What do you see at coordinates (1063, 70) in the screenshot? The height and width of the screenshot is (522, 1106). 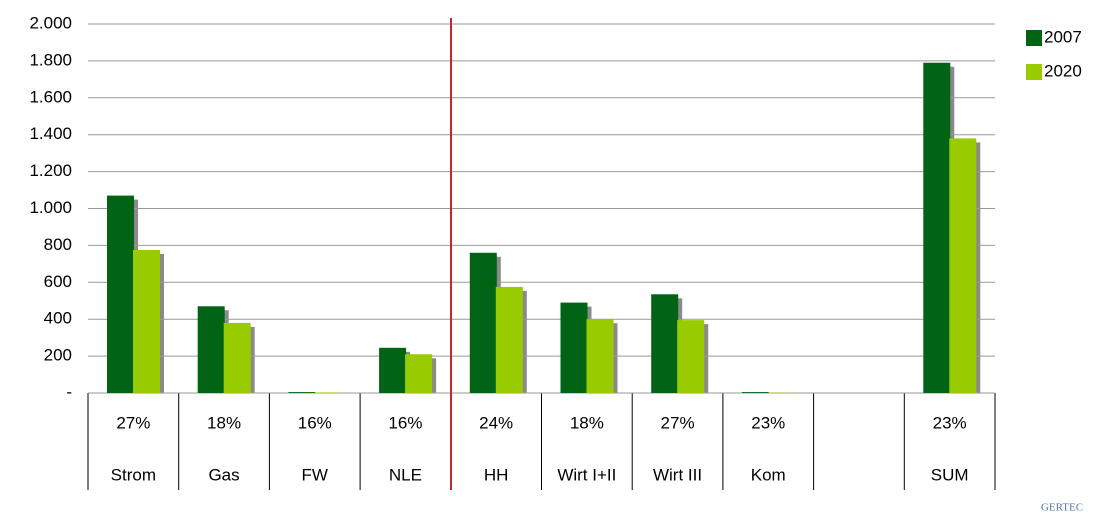 I see `legend-label: 2020` at bounding box center [1063, 70].